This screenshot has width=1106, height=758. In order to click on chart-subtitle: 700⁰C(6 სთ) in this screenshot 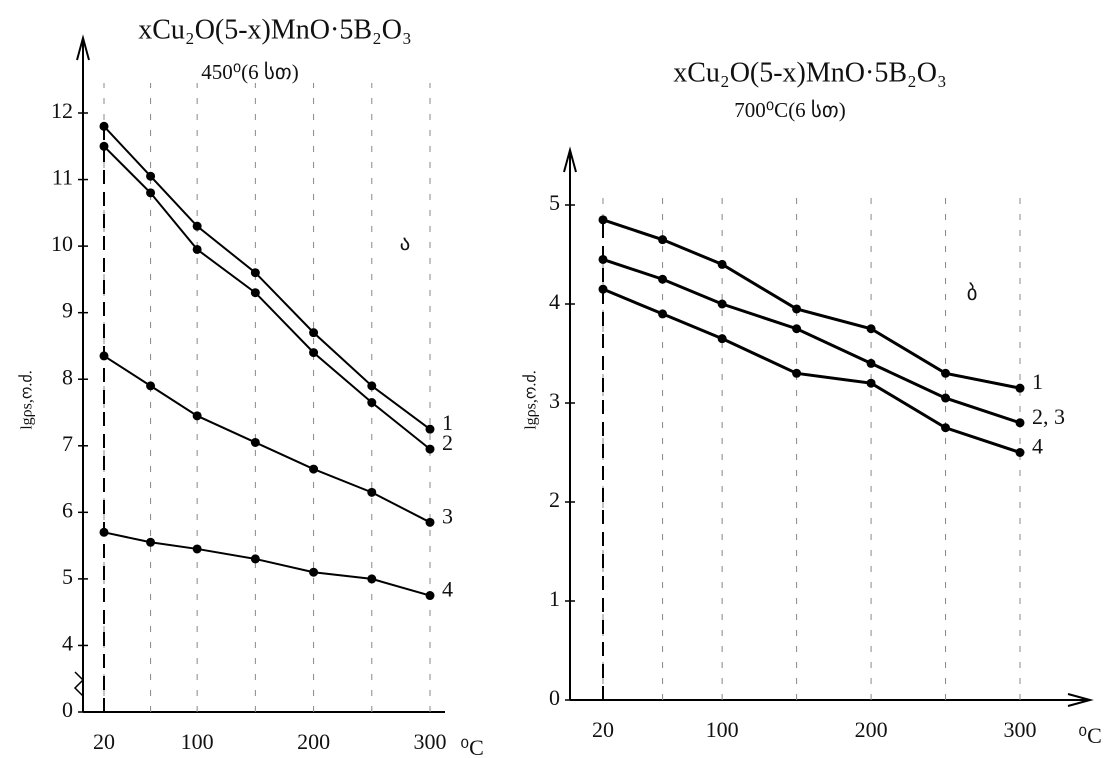, I will do `click(789, 110)`.